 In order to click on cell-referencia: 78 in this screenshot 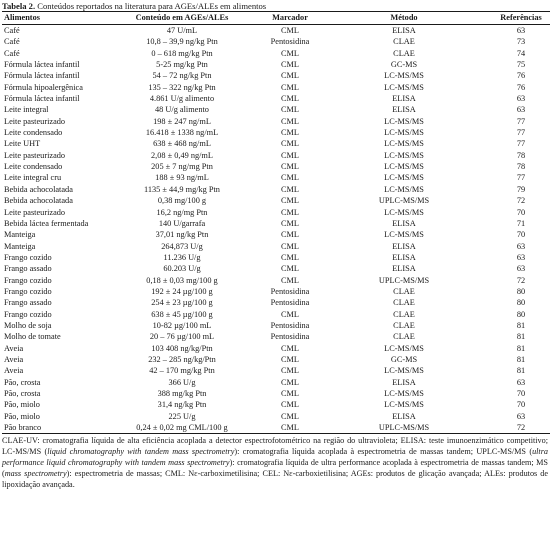, I will do `click(521, 155)`.